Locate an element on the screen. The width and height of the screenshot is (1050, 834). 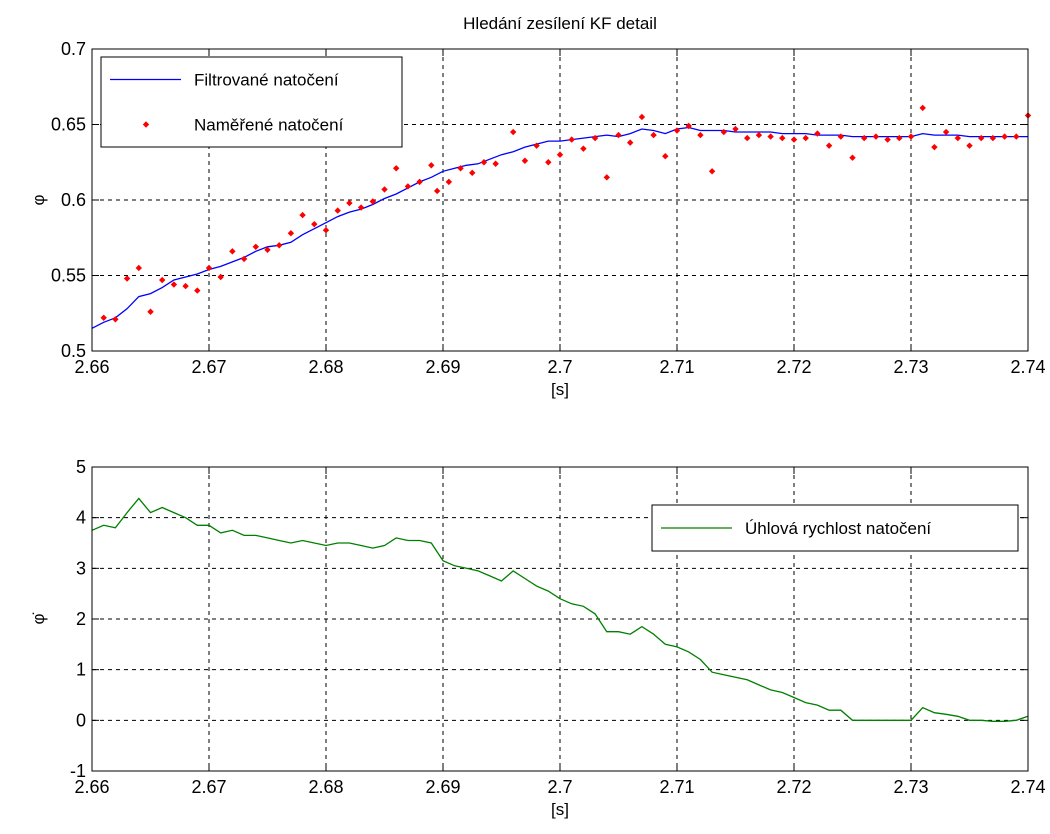
legend-label: Úhlová rychlost natočení is located at coordinates (838, 528).